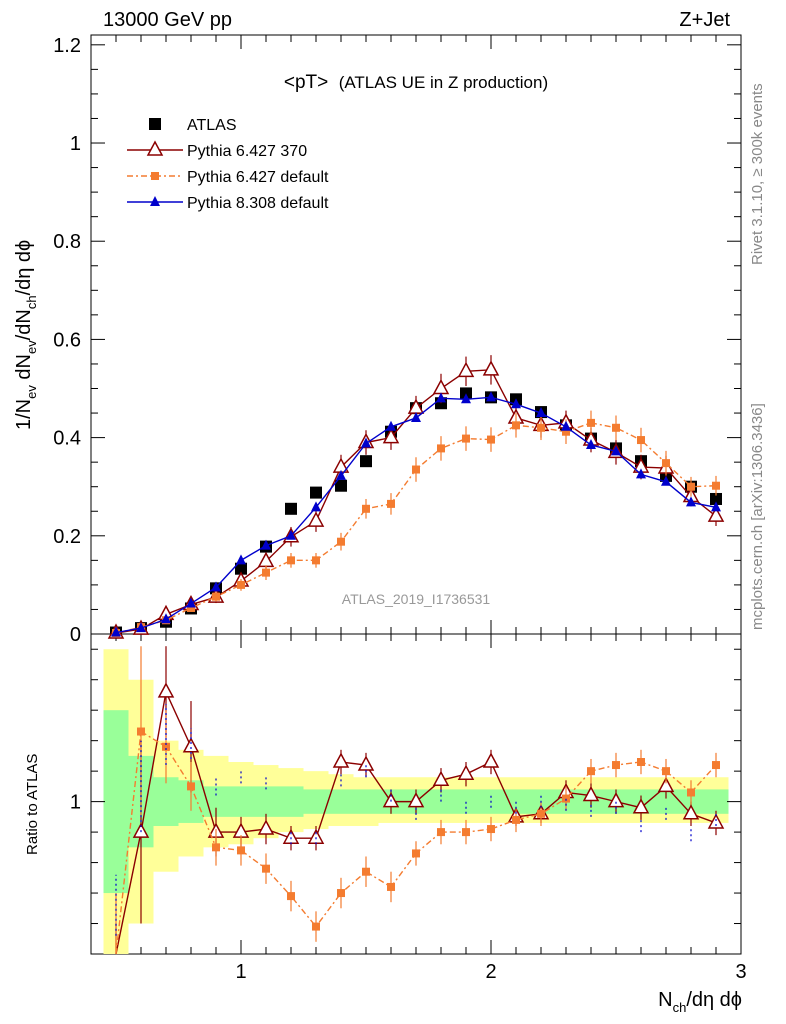 The image size is (786, 1024). Describe the element at coordinates (306, 82) in the screenshot. I see `chart-title-main: <pT>` at that location.